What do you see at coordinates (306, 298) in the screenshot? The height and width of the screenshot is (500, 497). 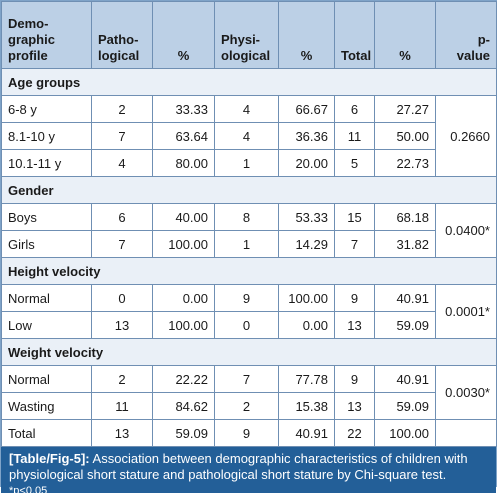 I see `cell-pct2: 100.00` at bounding box center [306, 298].